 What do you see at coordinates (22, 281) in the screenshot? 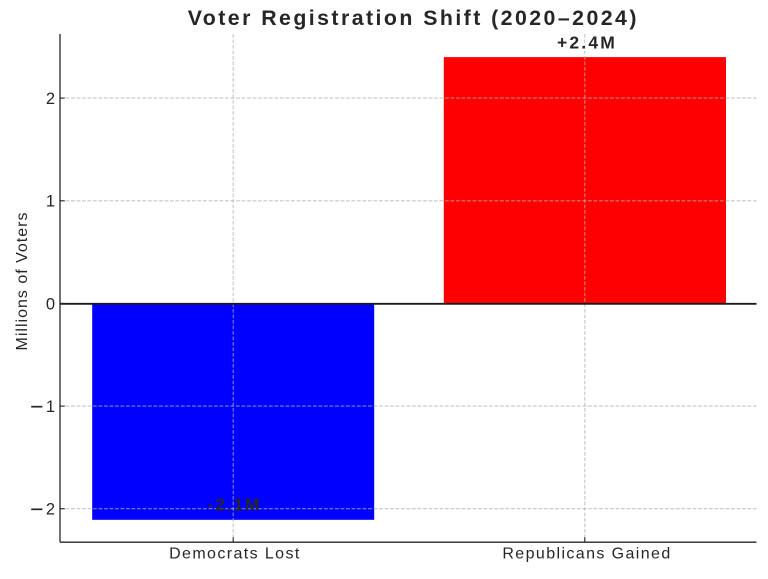
I see `svg-text: Millions of Voters` at bounding box center [22, 281].